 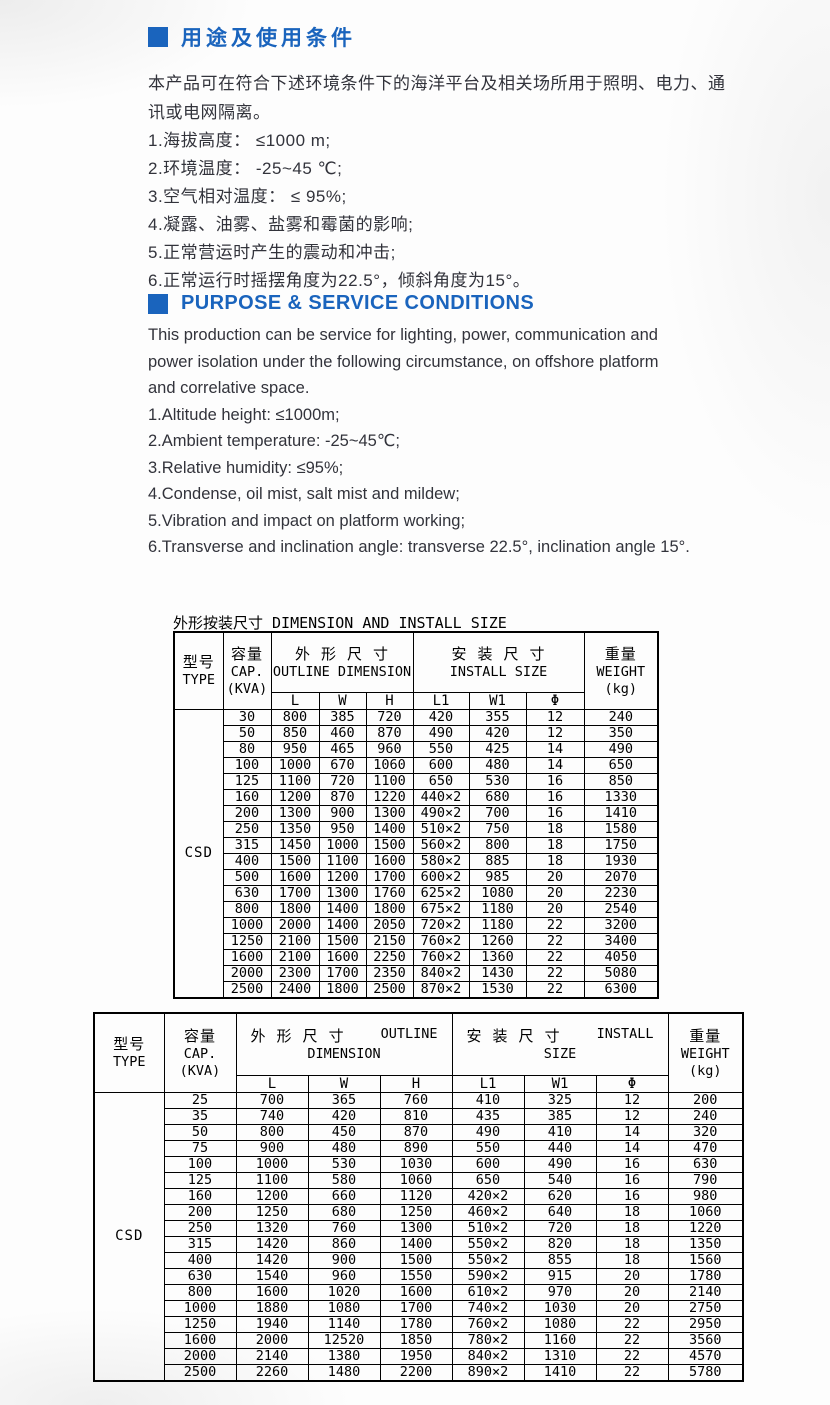 I want to click on table-row: 315 1420 860 1400 550×2 820 18 1350, so click(x=419, y=1244).